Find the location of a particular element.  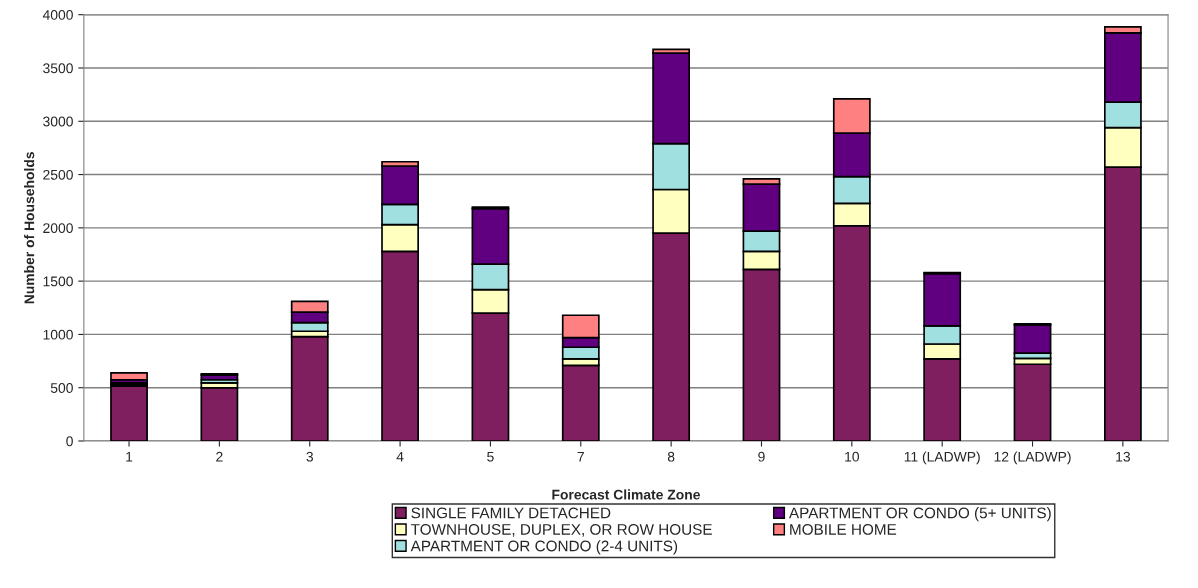

legend-label: APARTMENT OR CONDO (5+ UNITS) is located at coordinates (919, 514).